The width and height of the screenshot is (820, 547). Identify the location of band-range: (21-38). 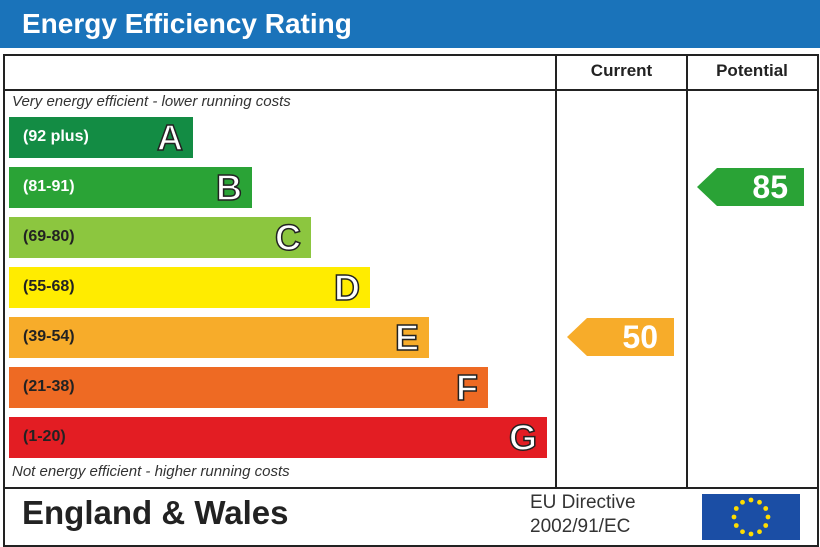
(49, 386).